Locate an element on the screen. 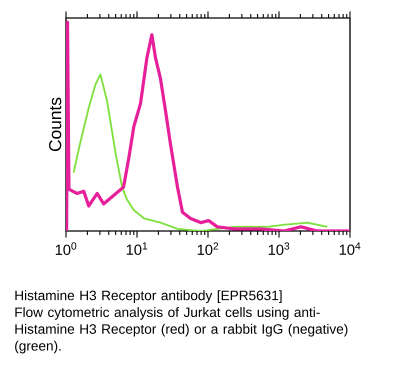  text: Flow cytometric analysis of Jurkat cells using anti-Histamine H3 Receptor (red) or a rabbit IgG (negative) (green). is located at coordinates (181, 330).